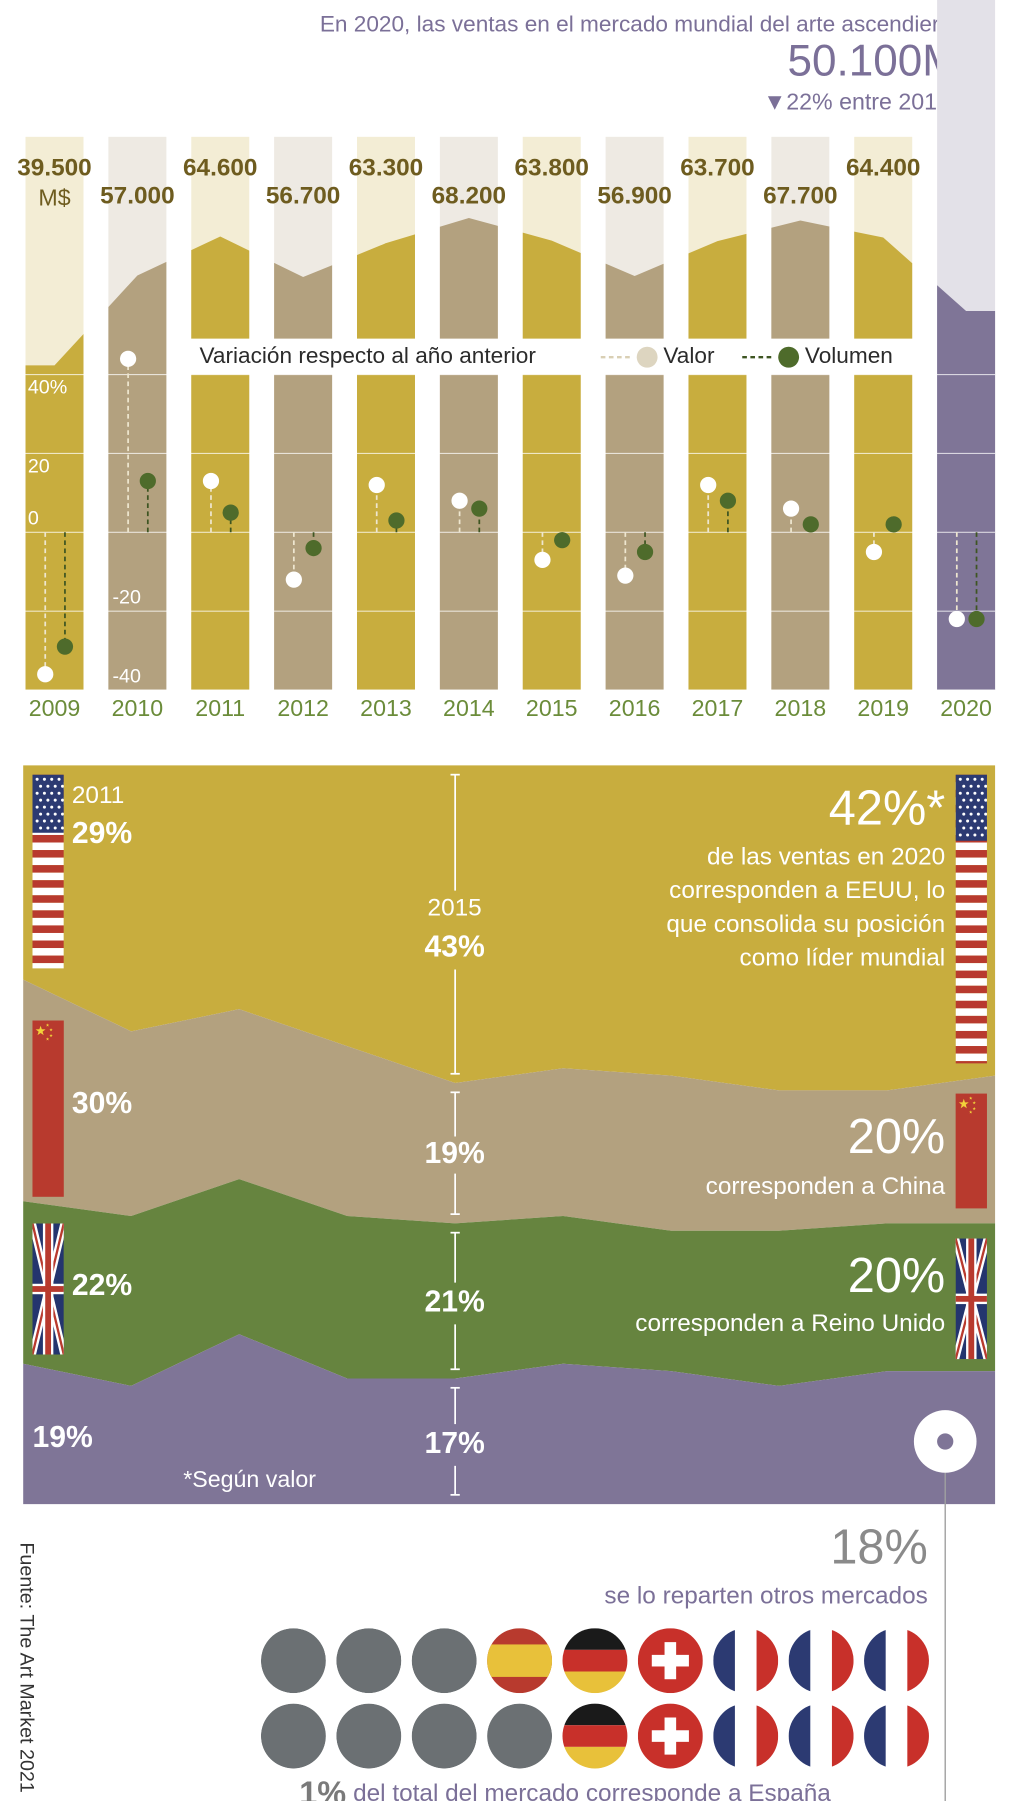 Image resolution: width=1009 pixels, height=1801 pixels. What do you see at coordinates (48, 1108) in the screenshot?
I see `field` at bounding box center [48, 1108].